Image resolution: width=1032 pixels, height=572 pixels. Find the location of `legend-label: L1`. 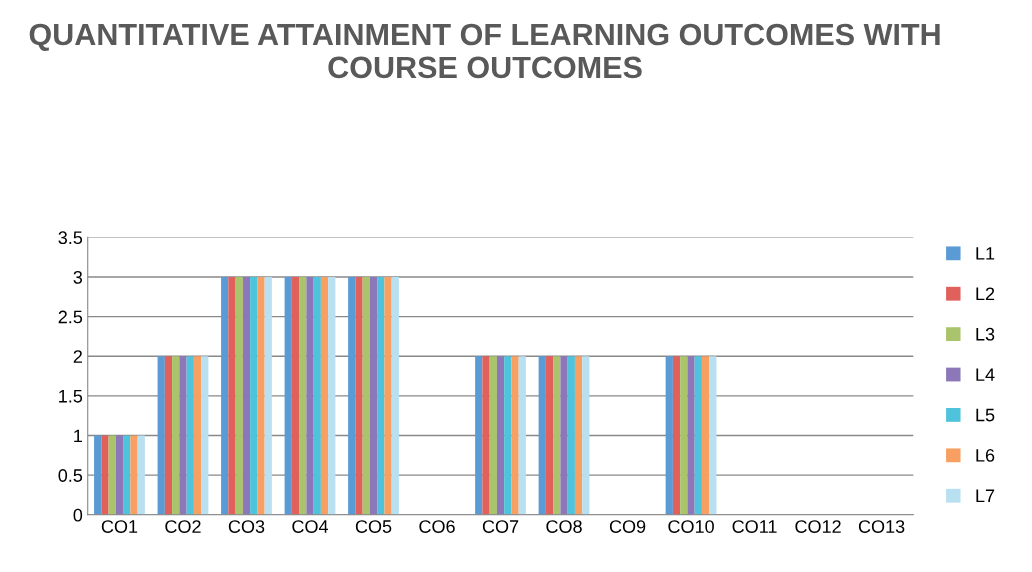

legend-label: L1 is located at coordinates (985, 253).